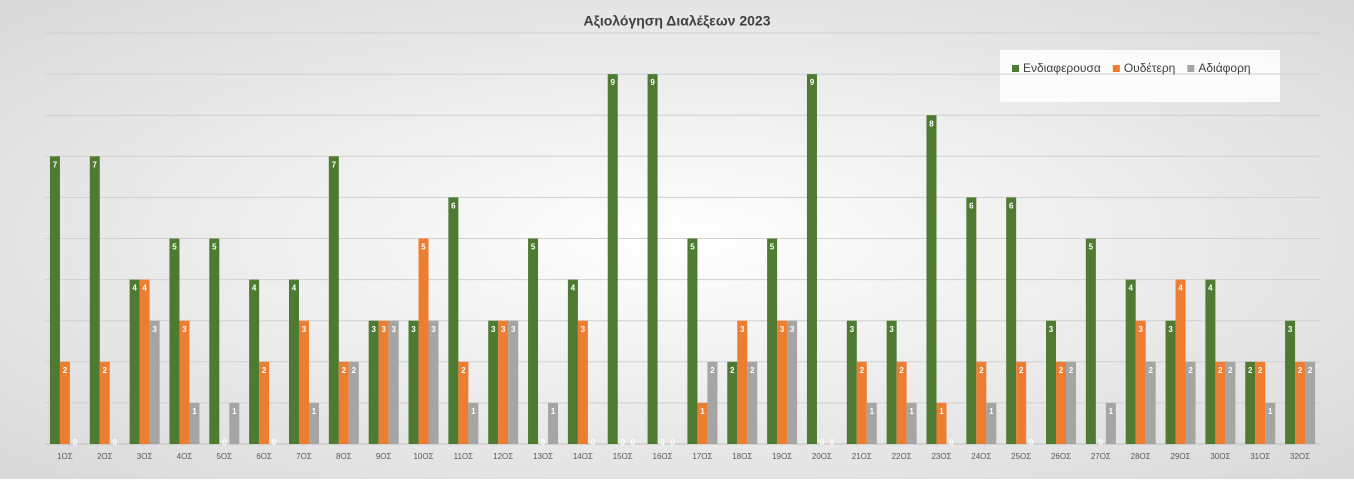 The image size is (1354, 484). Describe the element at coordinates (663, 456) in the screenshot. I see `x-tick-label: 16ΟΣ` at that location.